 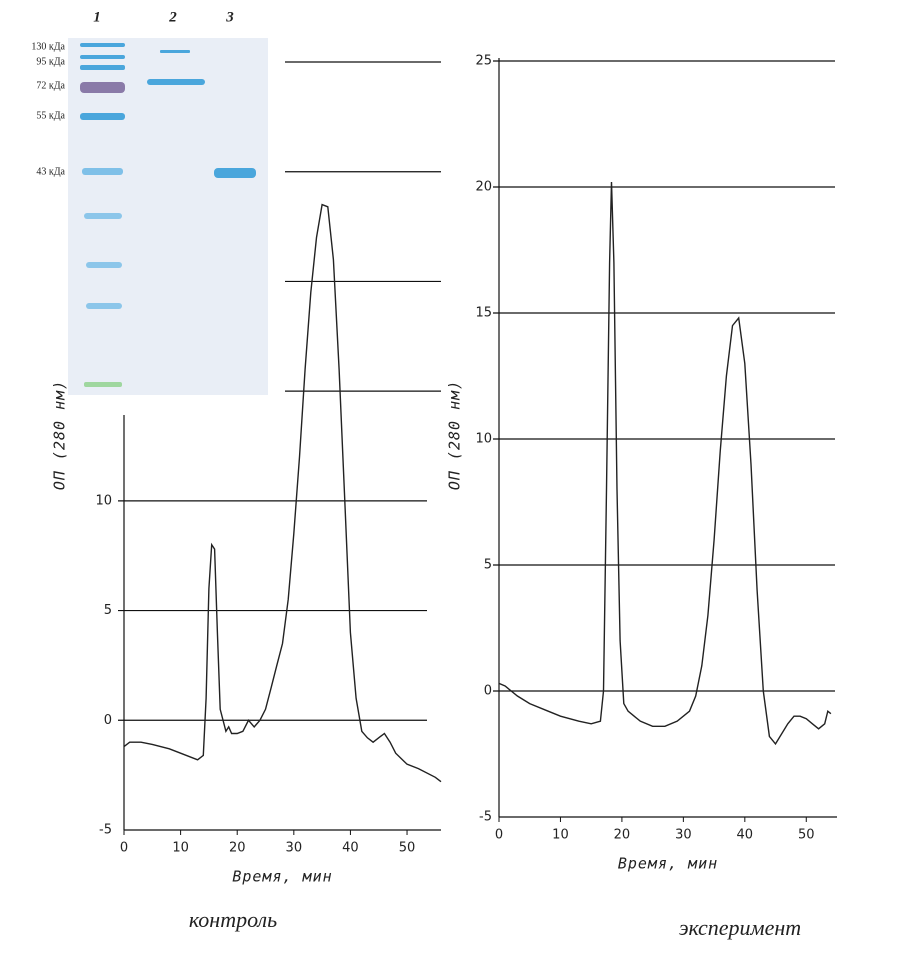 I want to click on gel-marker: 95 кДа, so click(x=50, y=61).